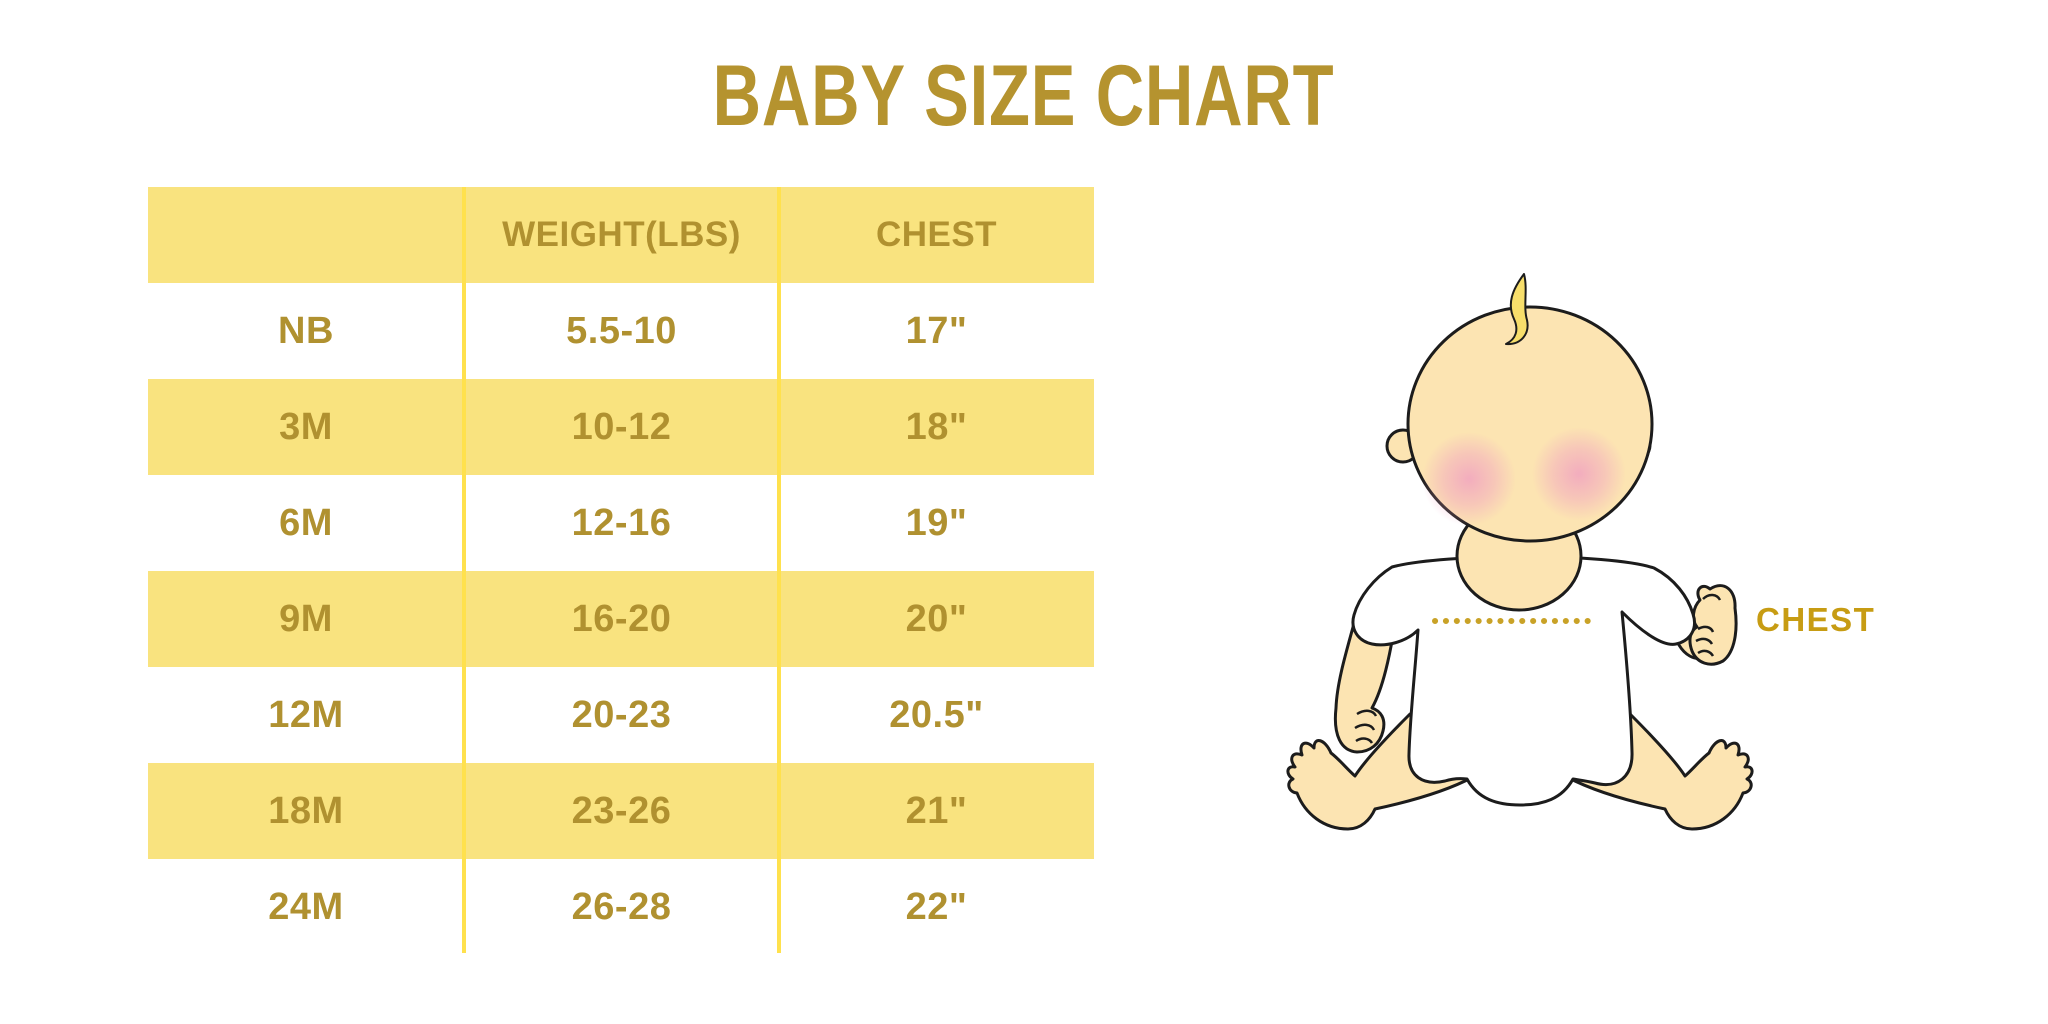  I want to click on weight-cell: 16-20, so click(621, 618).